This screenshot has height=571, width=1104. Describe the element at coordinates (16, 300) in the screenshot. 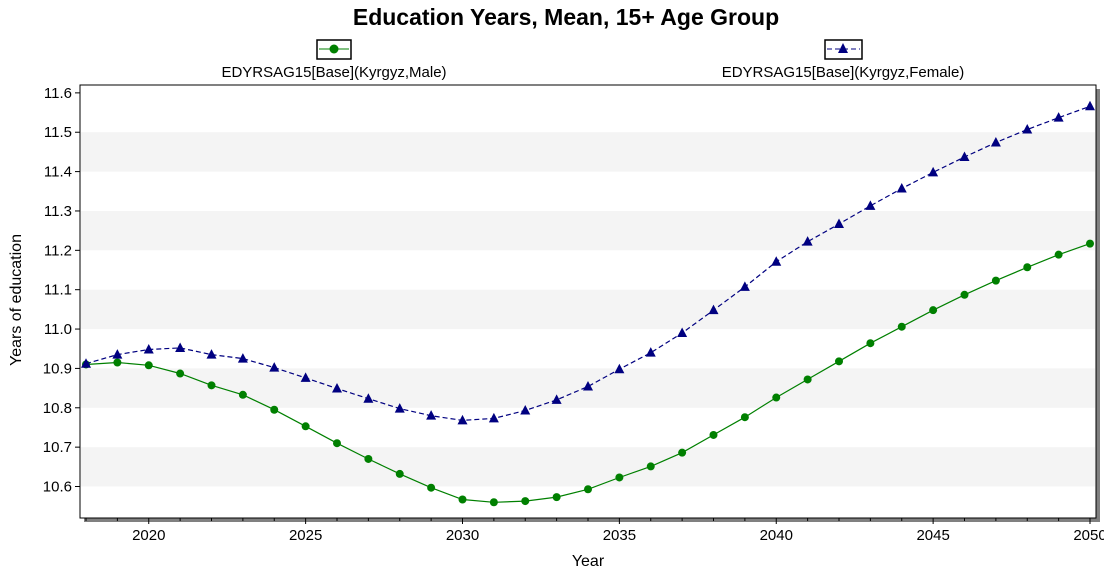

I see `y-axis-title: Years of education` at that location.